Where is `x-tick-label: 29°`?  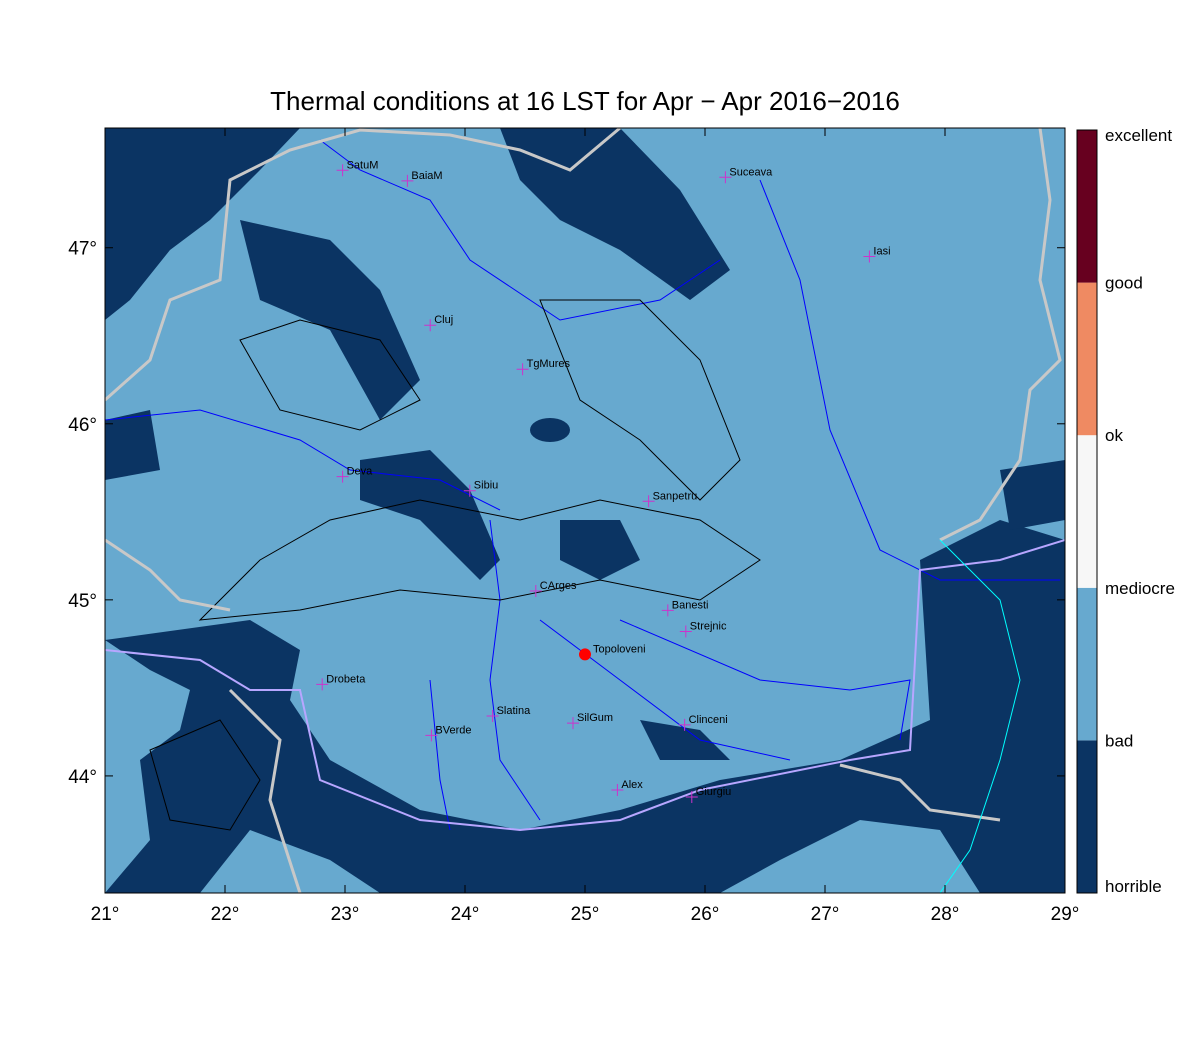
x-tick-label: 29° is located at coordinates (1065, 914).